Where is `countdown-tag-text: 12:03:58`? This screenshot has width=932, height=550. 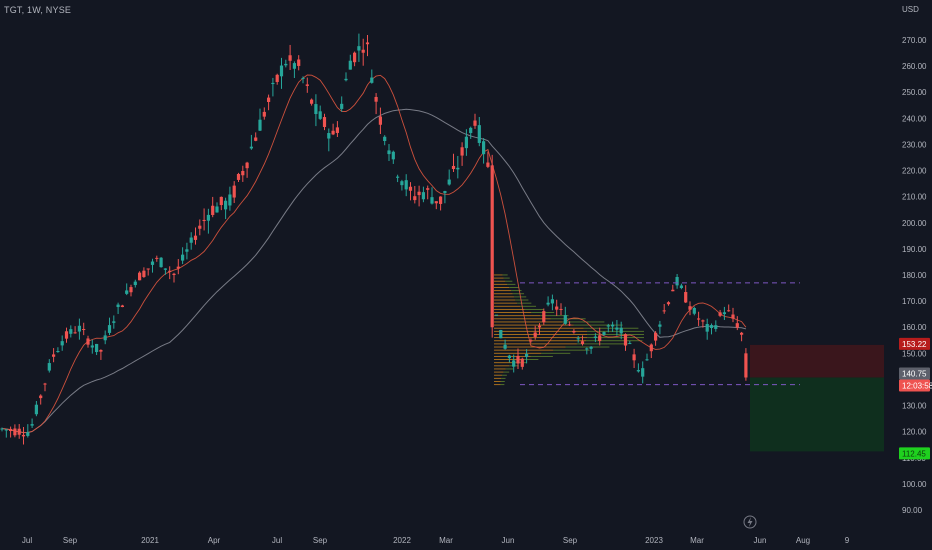 countdown-tag-text: 12:03:58 is located at coordinates (917, 385).